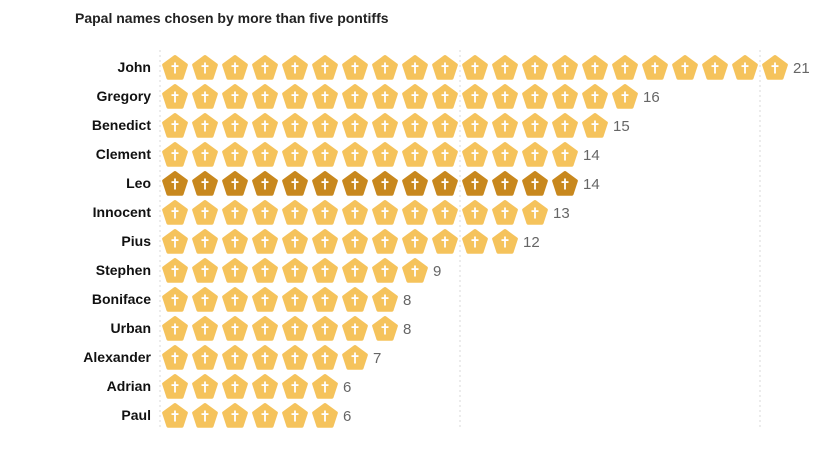  What do you see at coordinates (129, 386) in the screenshot?
I see `category-label: Adrian` at bounding box center [129, 386].